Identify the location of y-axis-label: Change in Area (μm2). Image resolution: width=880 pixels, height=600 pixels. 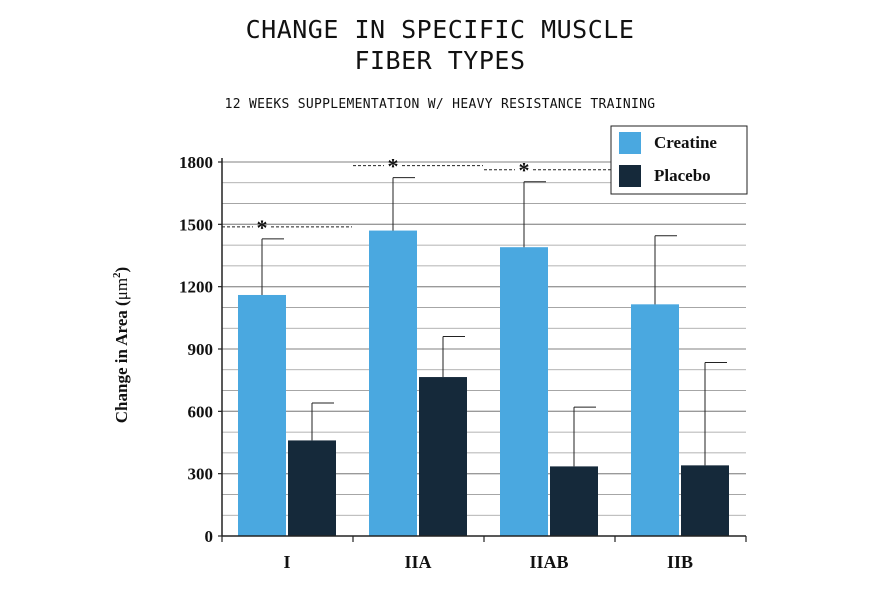
(121, 345).